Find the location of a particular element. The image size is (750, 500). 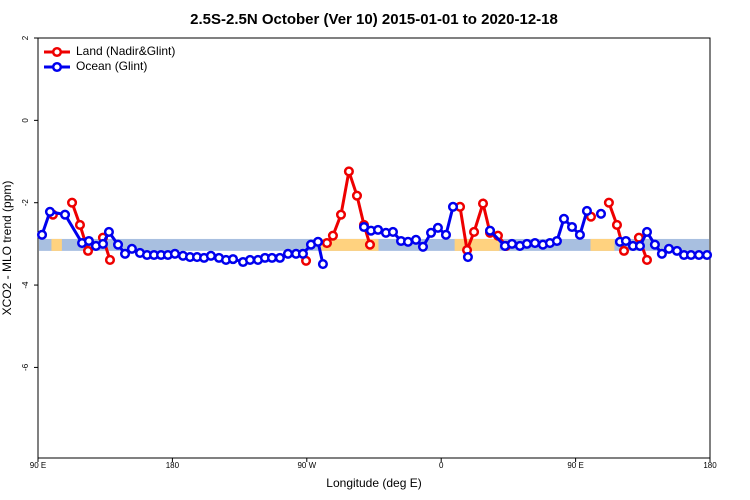

legend-label: Ocean (Glint) is located at coordinates (111, 66).